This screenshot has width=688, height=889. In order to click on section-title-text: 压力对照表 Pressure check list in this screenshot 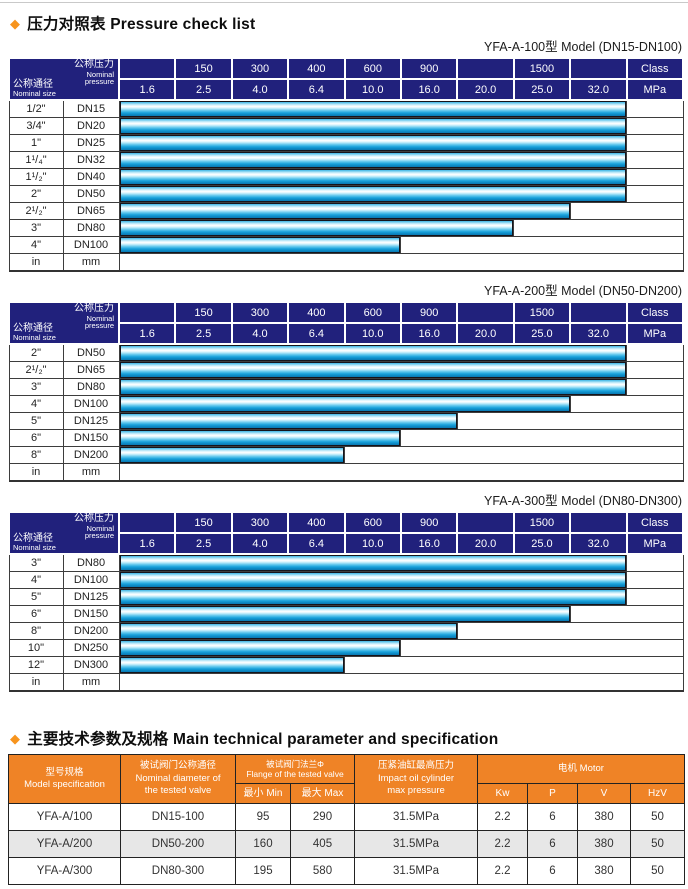, I will do `click(141, 24)`.